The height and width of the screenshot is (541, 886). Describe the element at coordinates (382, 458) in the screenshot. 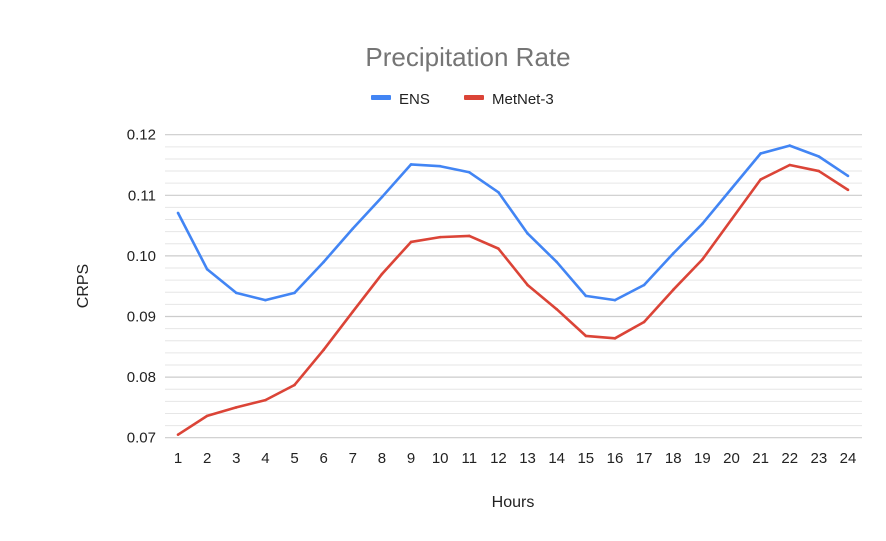

I see `x-tick-label: 8` at that location.